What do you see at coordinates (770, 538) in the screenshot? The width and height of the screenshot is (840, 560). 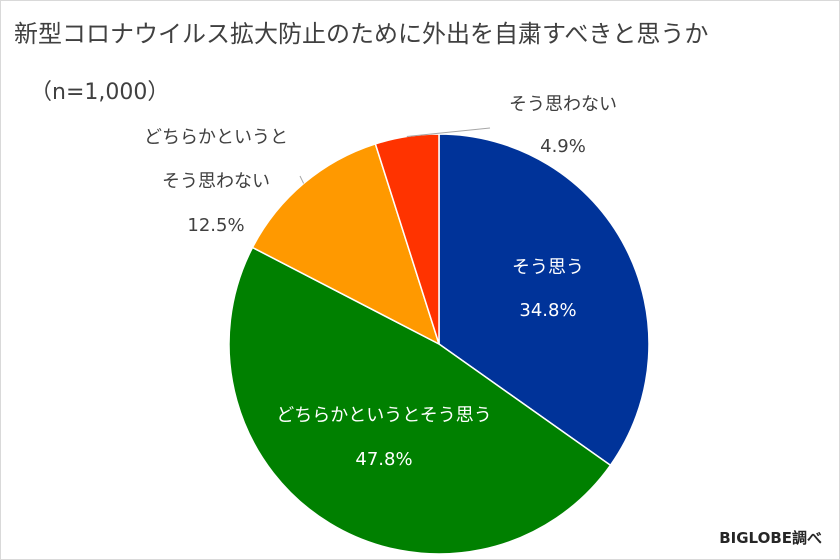 I see `source-credit: BIGLOBE調べ` at bounding box center [770, 538].